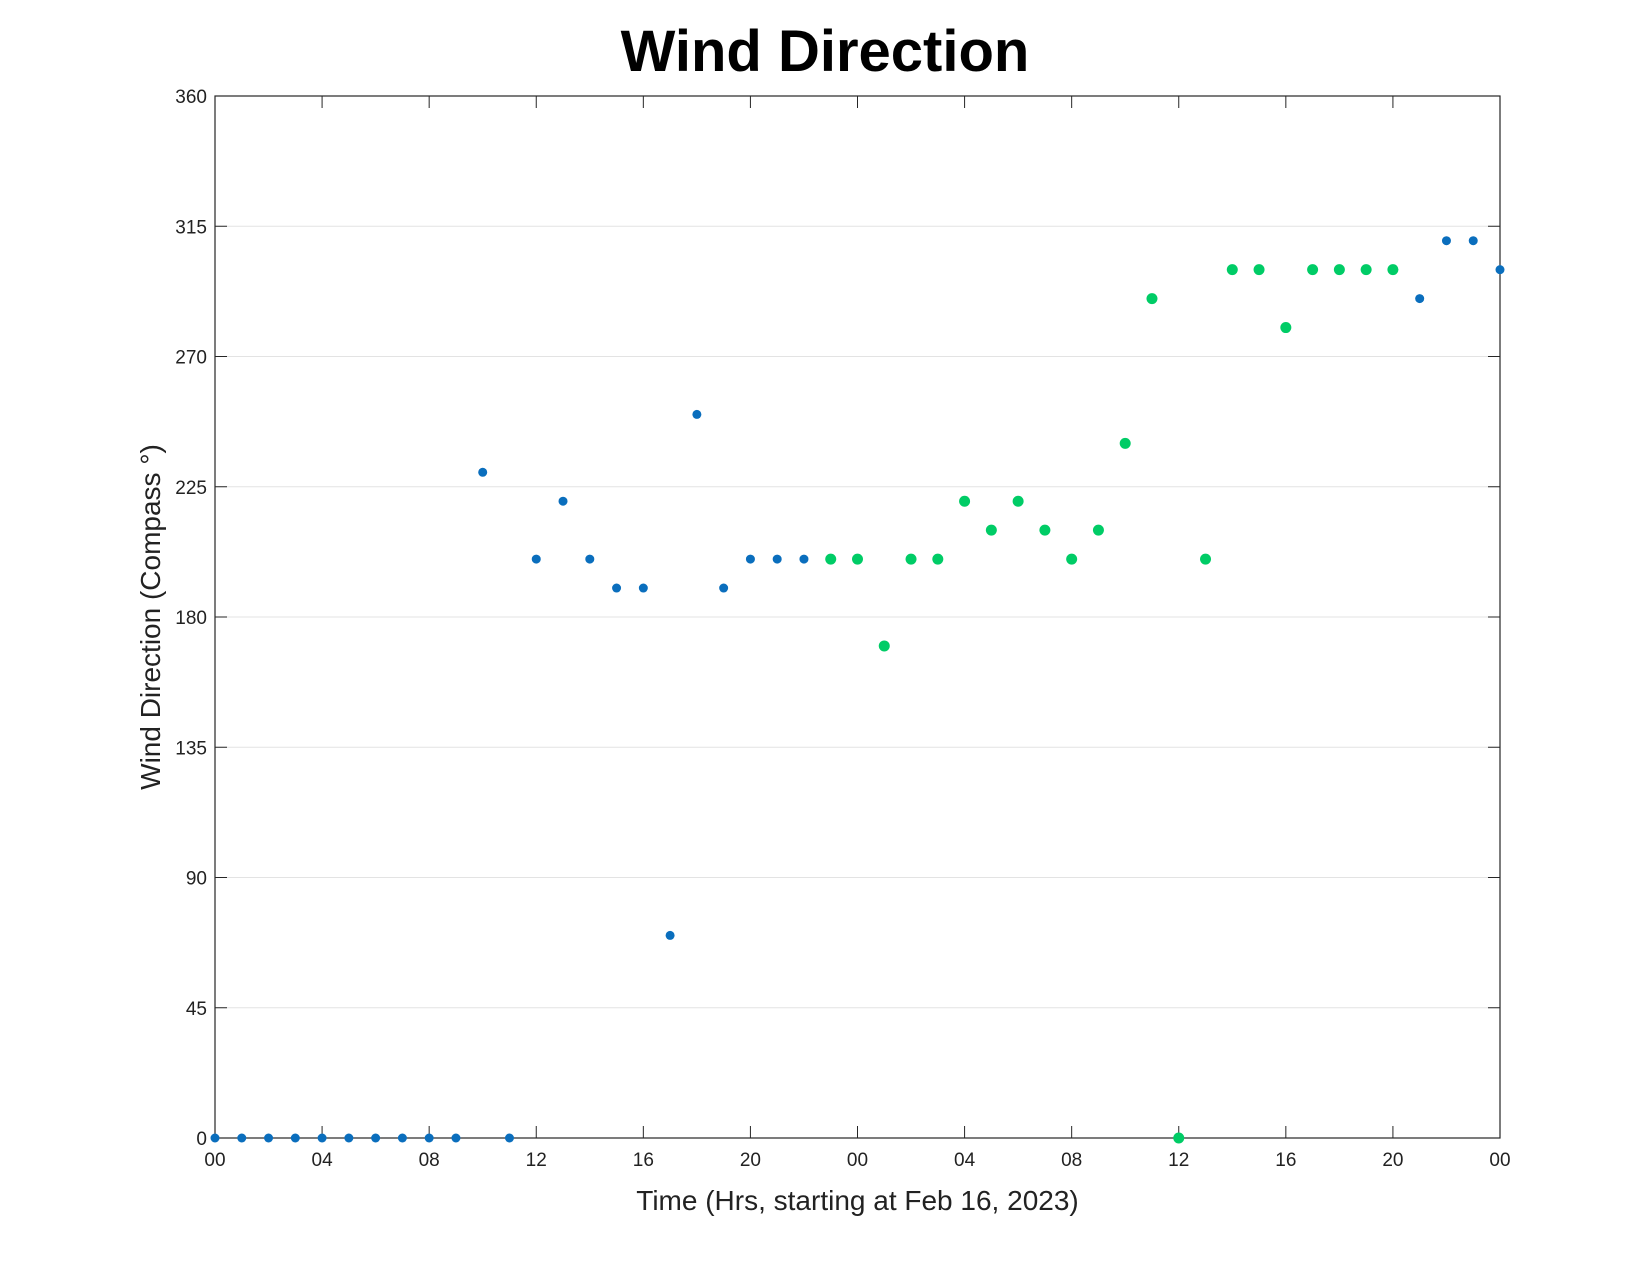 Image resolution: width=1650 pixels, height=1275 pixels. What do you see at coordinates (191, 618) in the screenshot?
I see `y-tick-label-180: 180` at bounding box center [191, 618].